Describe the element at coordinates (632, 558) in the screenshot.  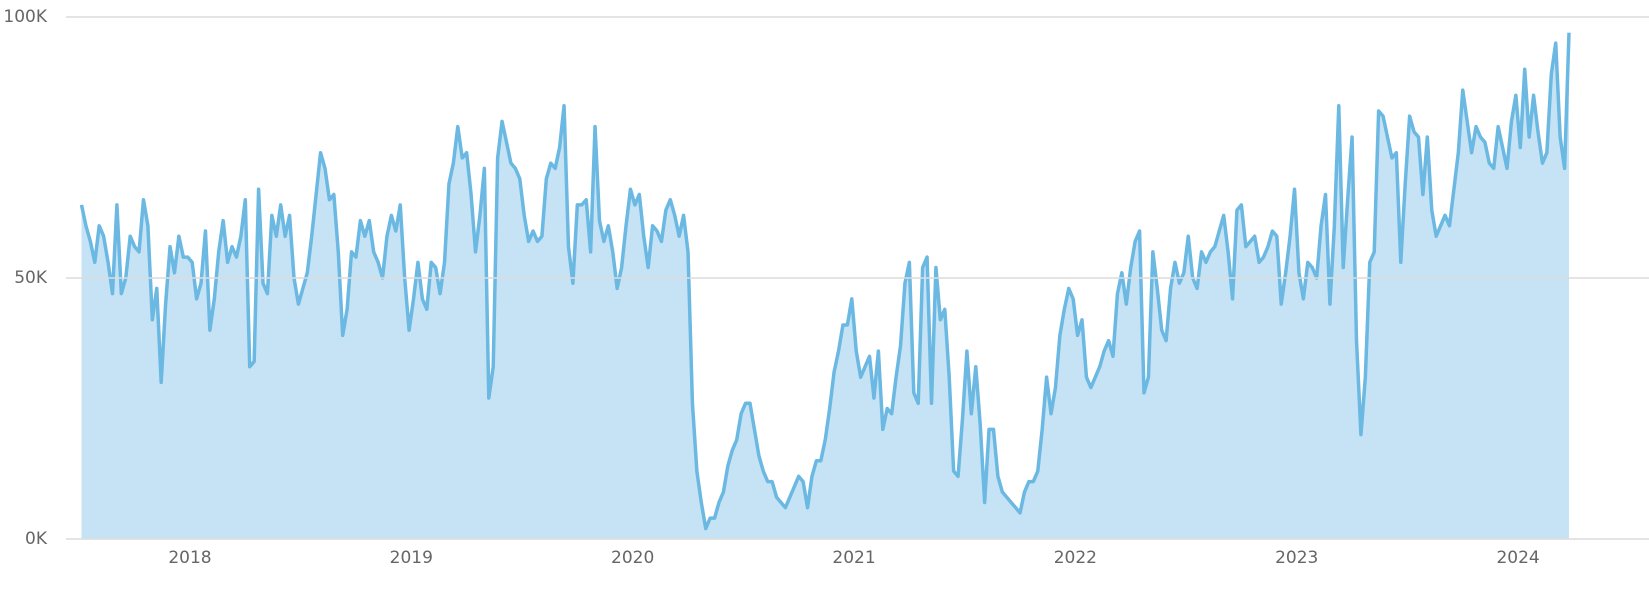
I see `x-tick-label: 2020` at that location.